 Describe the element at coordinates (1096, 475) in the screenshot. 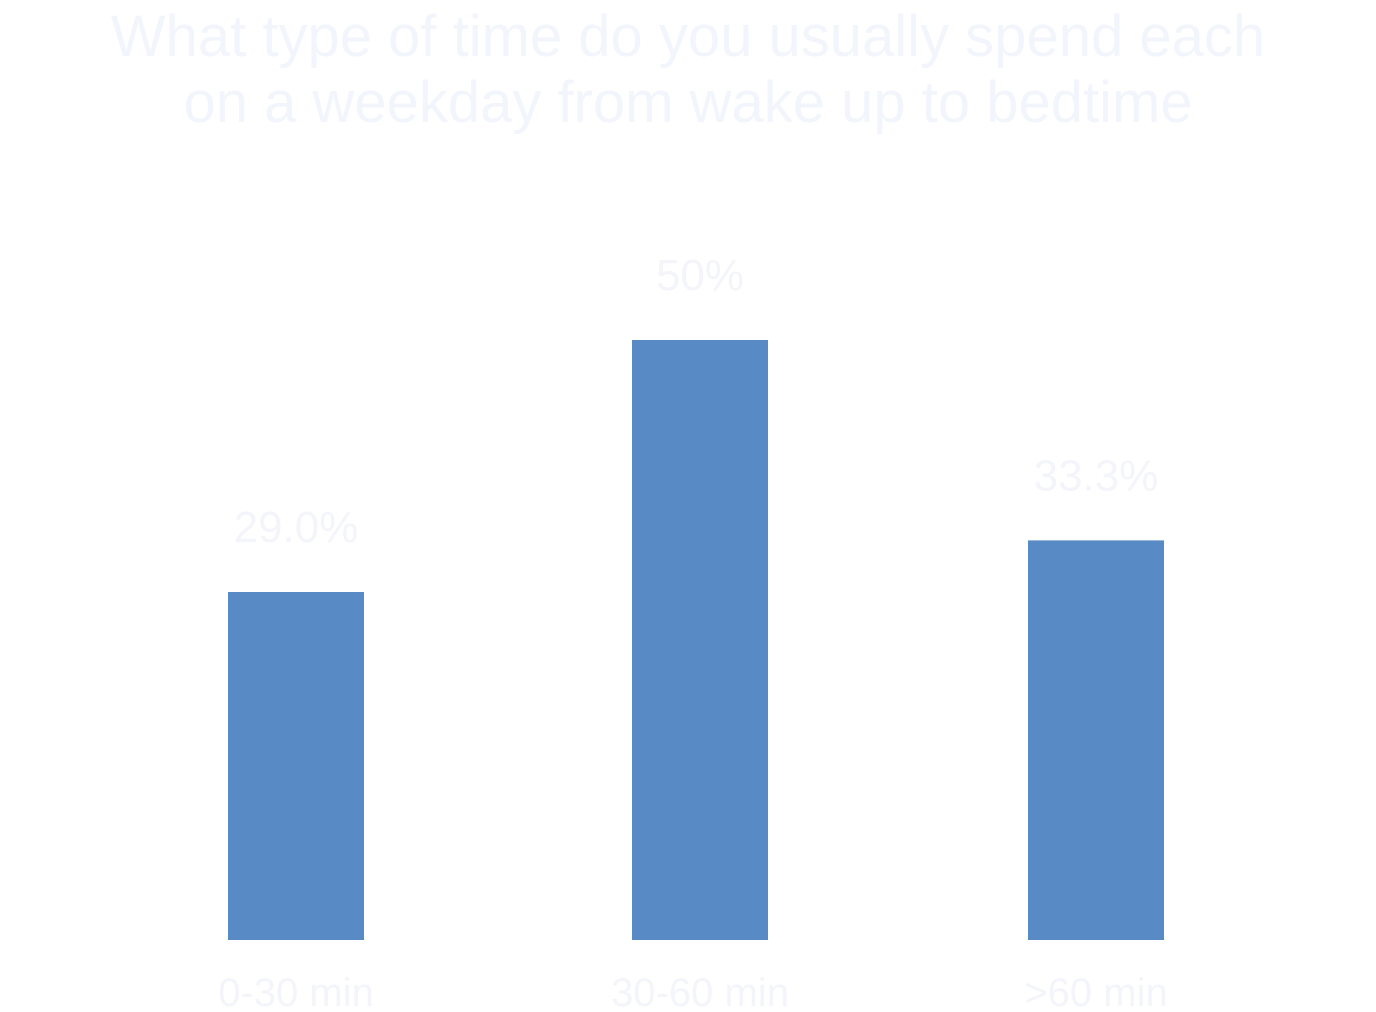

I see `value-label-3: 33.3%` at that location.